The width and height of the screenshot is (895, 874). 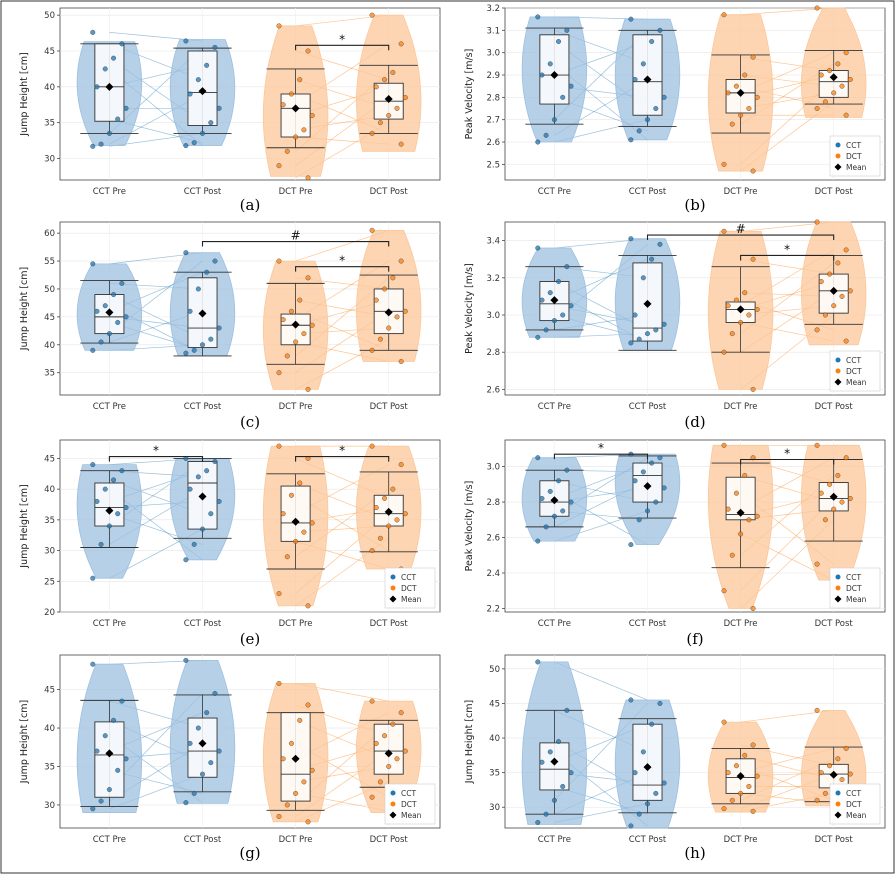 I want to click on legend-label: CCT, so click(x=853, y=145).